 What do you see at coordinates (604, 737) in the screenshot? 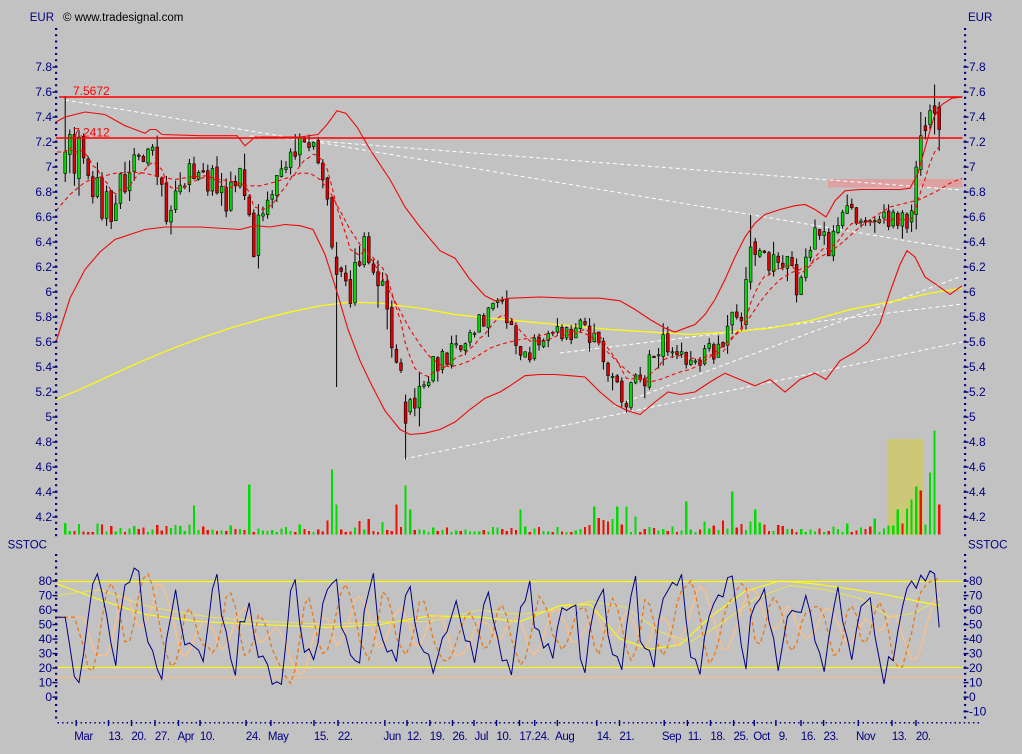
I see `svg-text: 14.` at bounding box center [604, 737].